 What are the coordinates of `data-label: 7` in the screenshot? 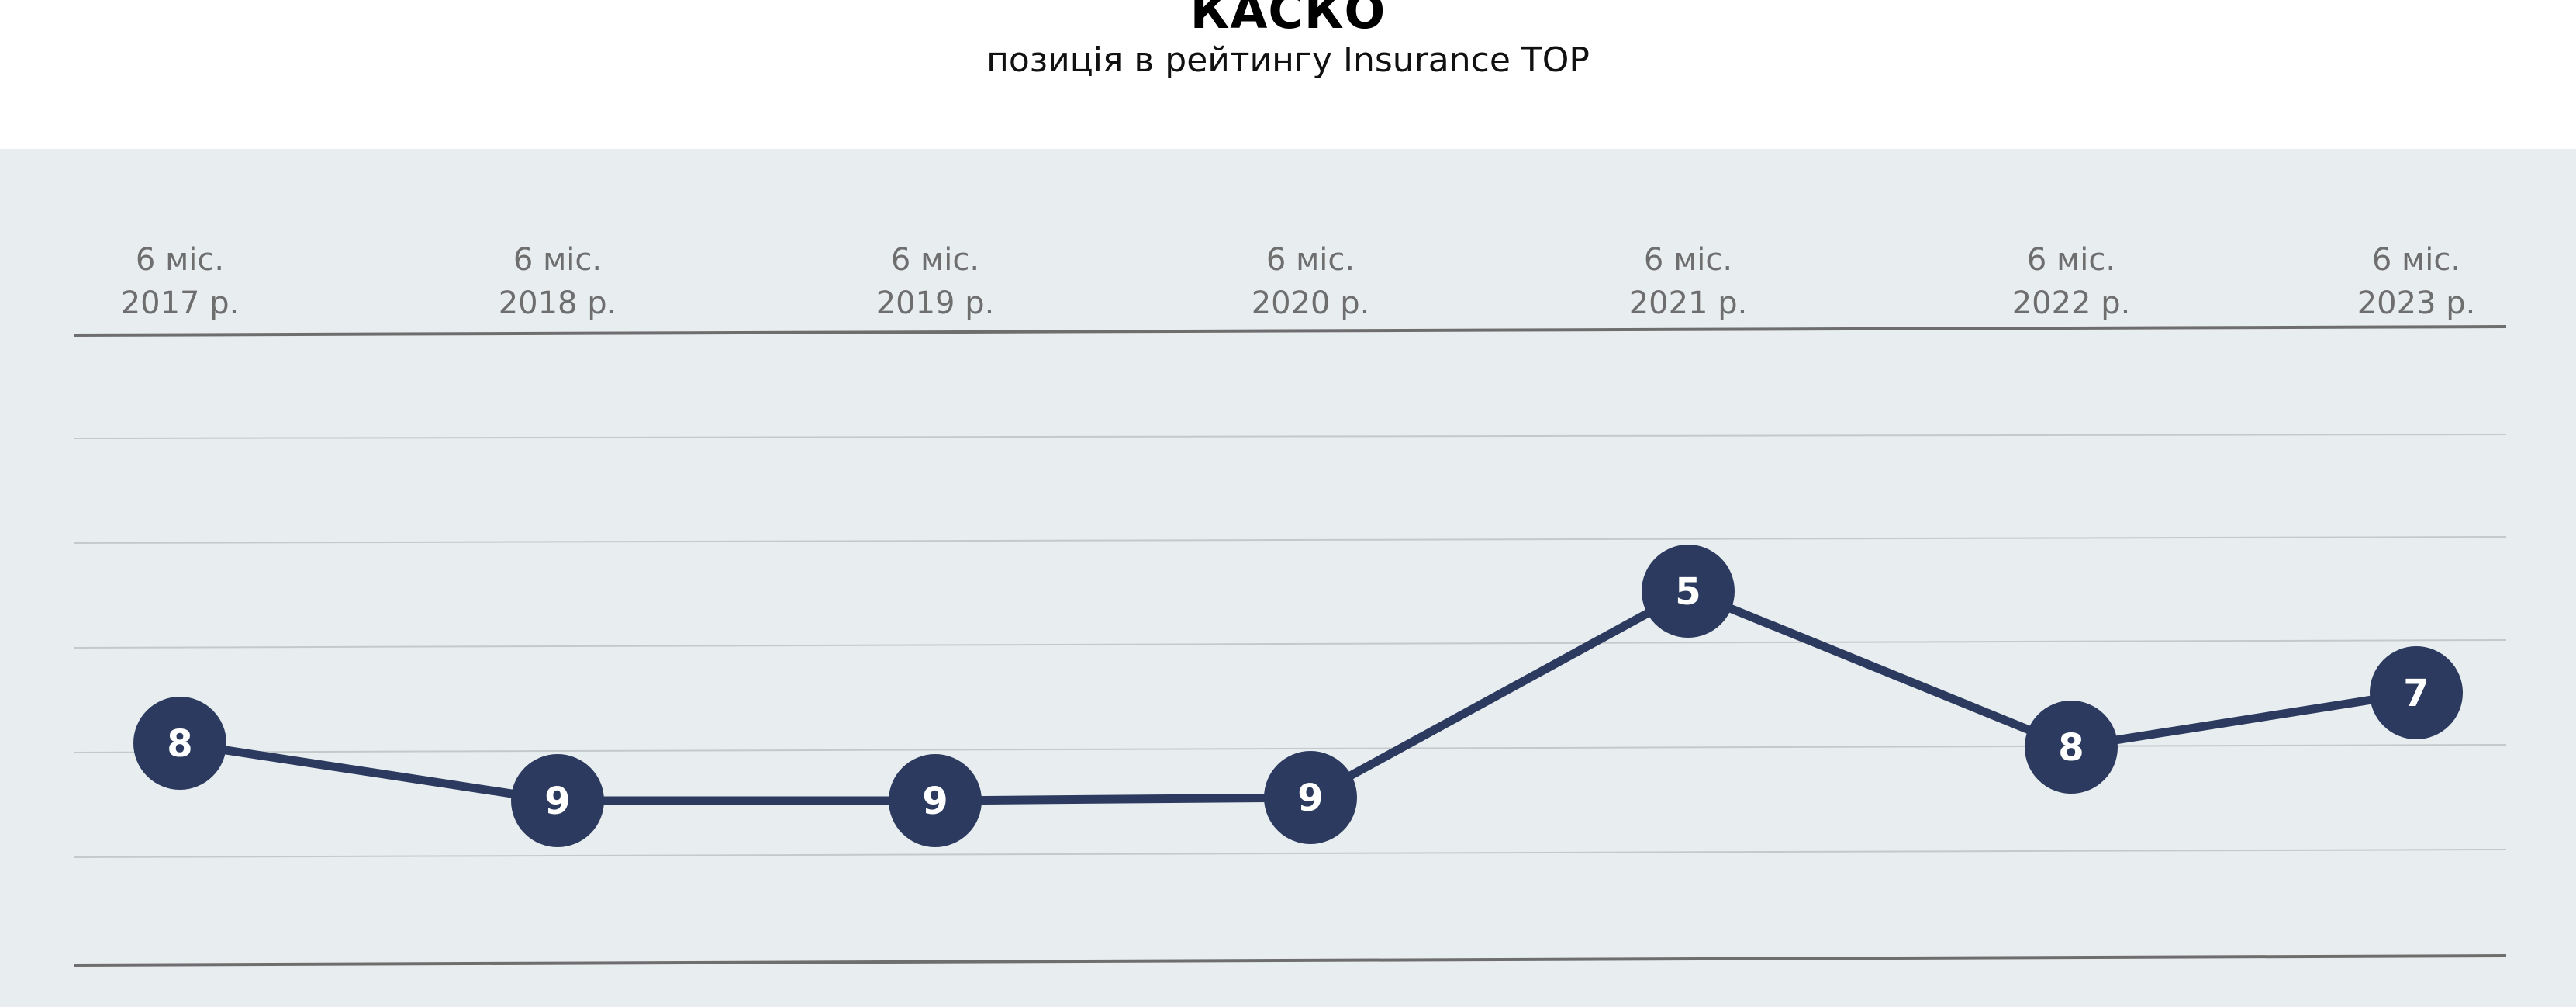 It's located at (2416, 693).